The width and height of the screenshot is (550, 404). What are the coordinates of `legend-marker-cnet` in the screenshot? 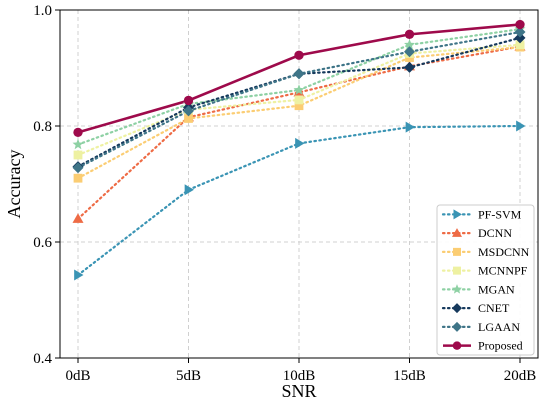 It's located at (457, 308).